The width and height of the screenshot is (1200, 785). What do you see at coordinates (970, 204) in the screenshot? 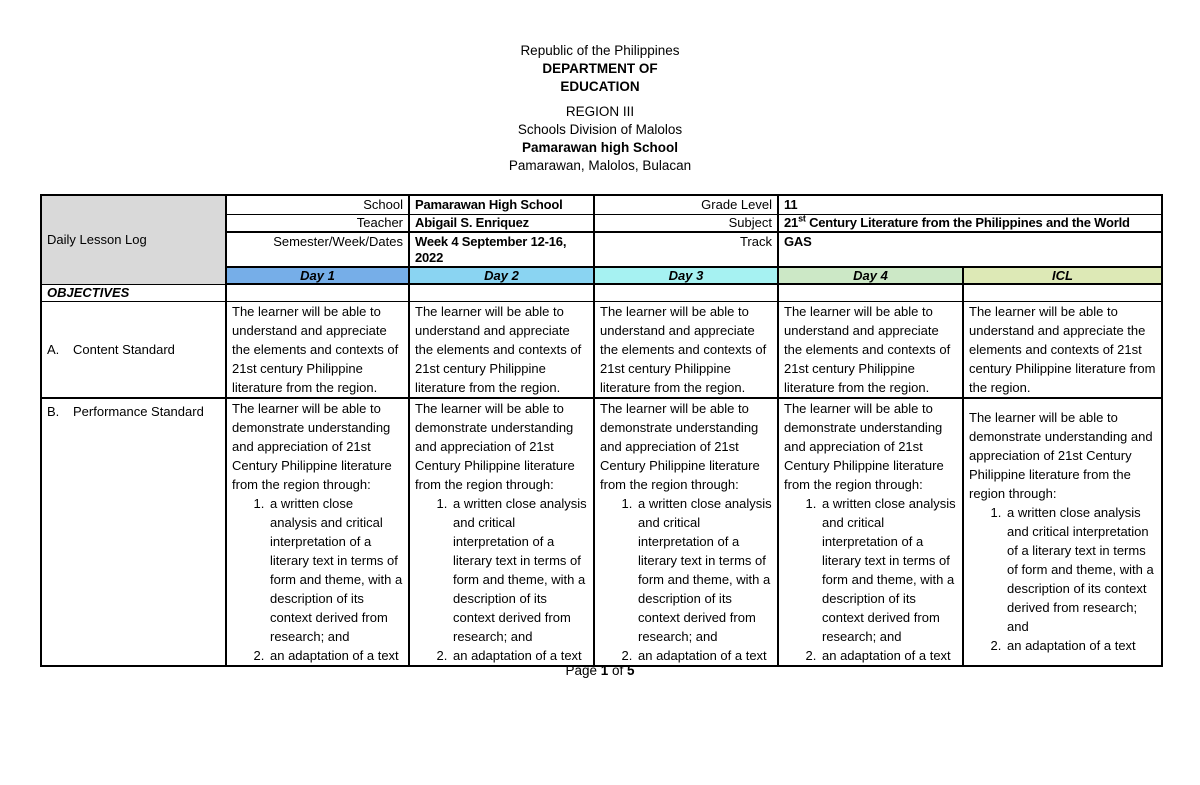
I see `grade-level-value-cell: 11` at bounding box center [970, 204].